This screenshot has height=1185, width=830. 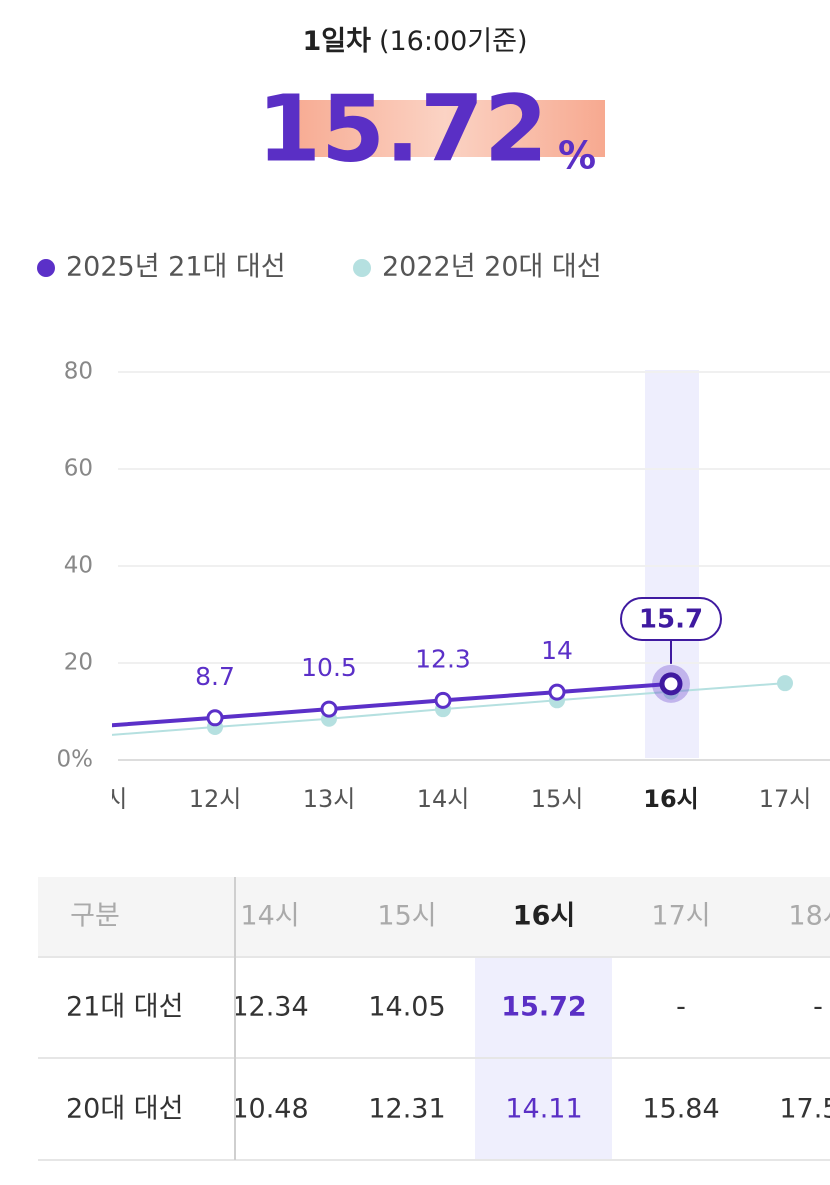 What do you see at coordinates (215, 676) in the screenshot?
I see `data-label: 8.7` at bounding box center [215, 676].